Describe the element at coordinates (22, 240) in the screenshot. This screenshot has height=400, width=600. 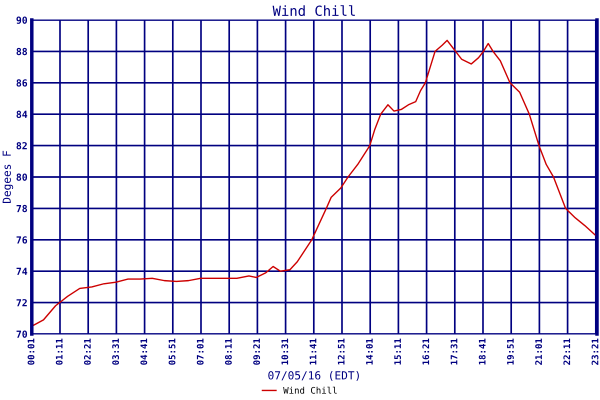
I see `y-tick-label: 76` at that location.